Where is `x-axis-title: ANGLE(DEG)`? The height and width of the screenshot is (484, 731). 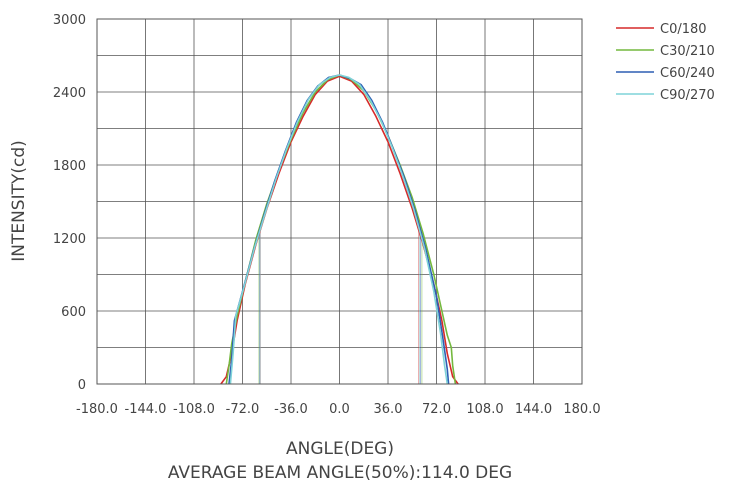
x-axis-title: ANGLE(DEG) is located at coordinates (340, 449).